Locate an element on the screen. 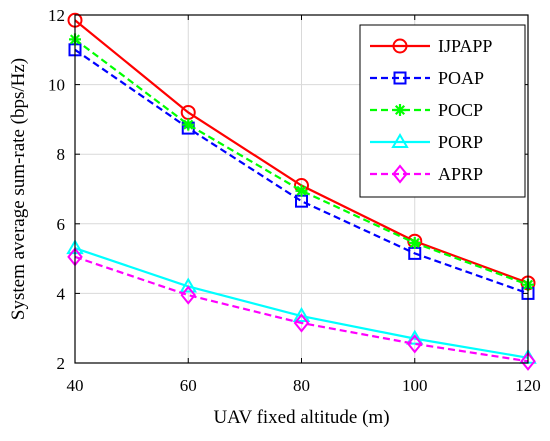 The image size is (550, 441). x-tick-label: 120 is located at coordinates (528, 385).